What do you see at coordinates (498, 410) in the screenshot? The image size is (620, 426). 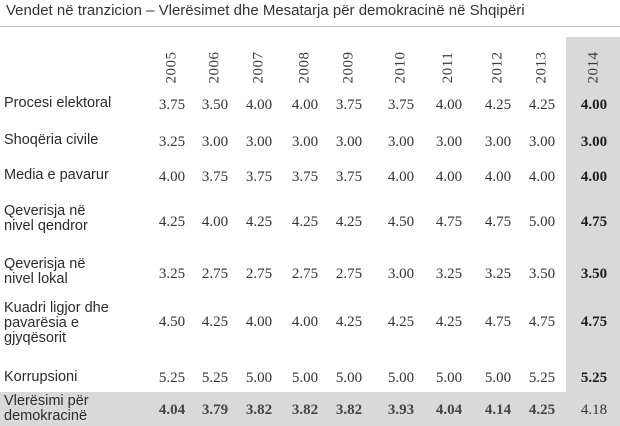 I see `average-cell: 4.14` at bounding box center [498, 410].